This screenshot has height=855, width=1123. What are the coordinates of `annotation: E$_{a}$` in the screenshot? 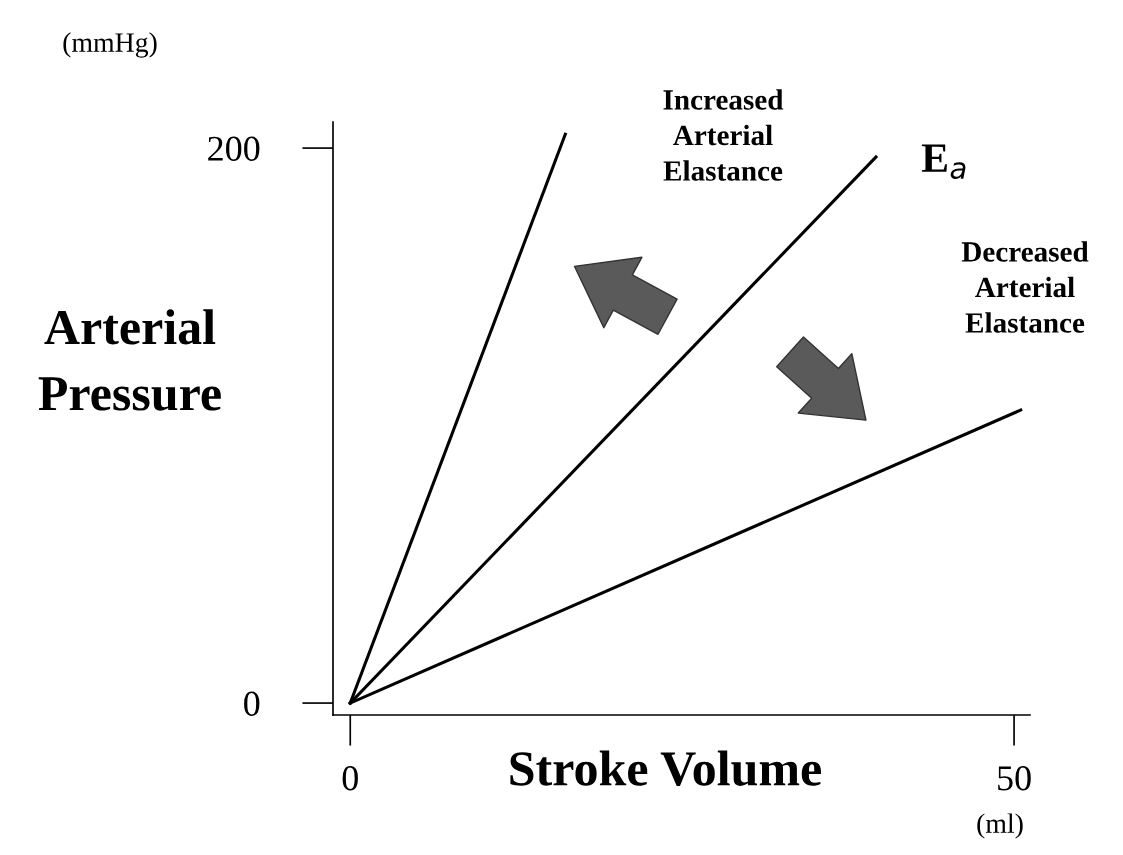 It's located at (943, 162).